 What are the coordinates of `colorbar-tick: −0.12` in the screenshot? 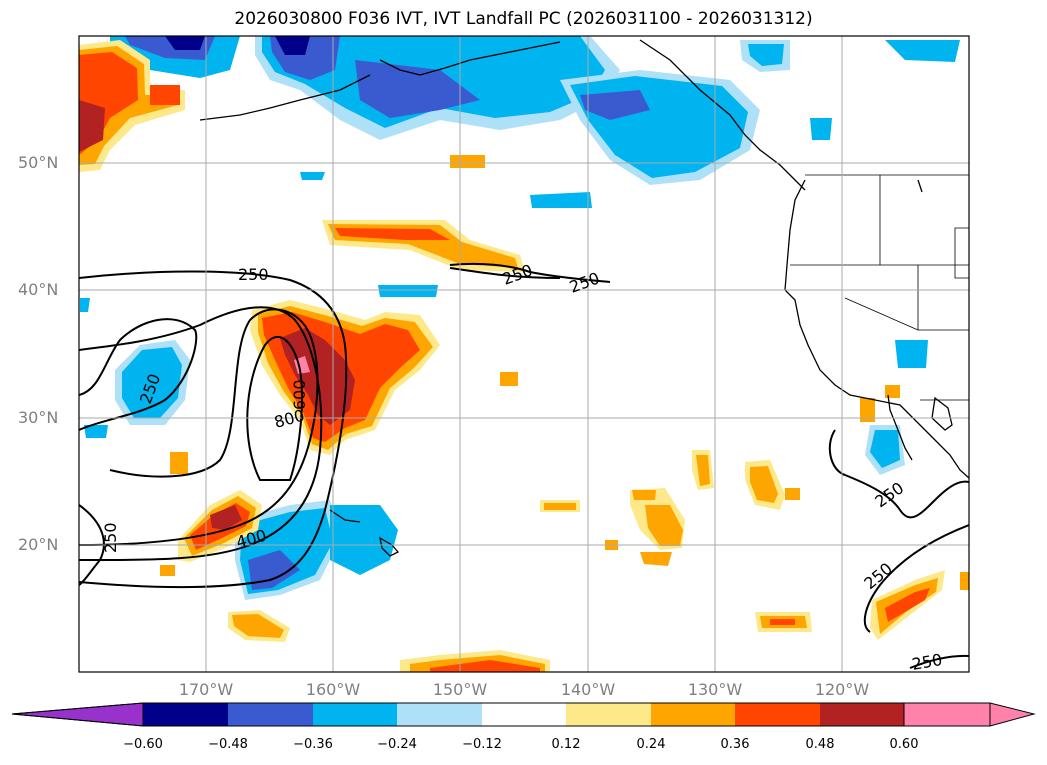 It's located at (482, 744).